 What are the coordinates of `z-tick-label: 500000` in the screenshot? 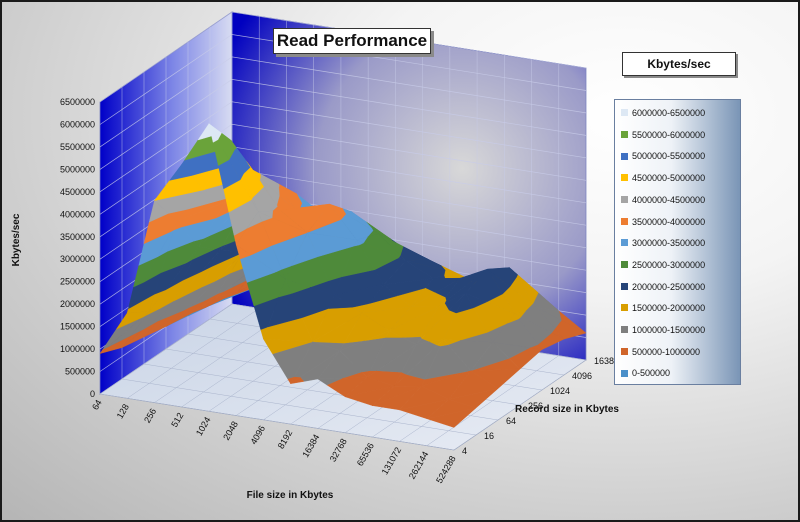 It's located at (80, 372).